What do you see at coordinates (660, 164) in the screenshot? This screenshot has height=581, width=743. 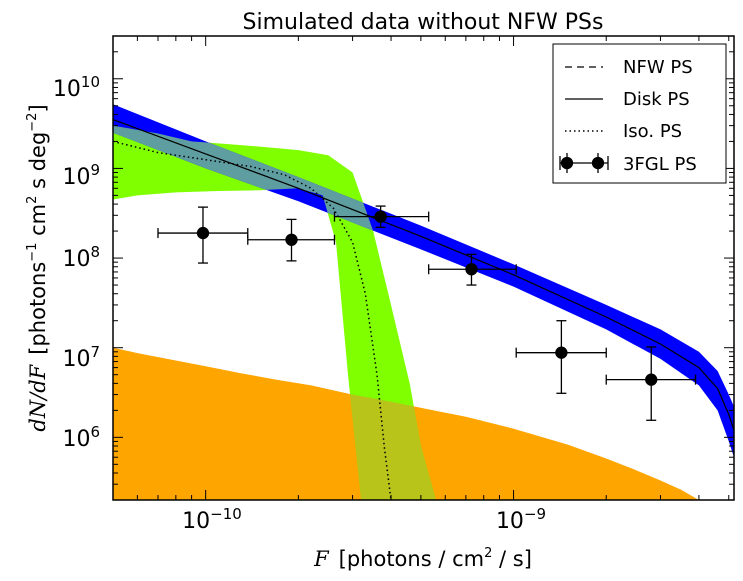 I see `legend-3fgl-label: 3FGL PS` at bounding box center [660, 164].